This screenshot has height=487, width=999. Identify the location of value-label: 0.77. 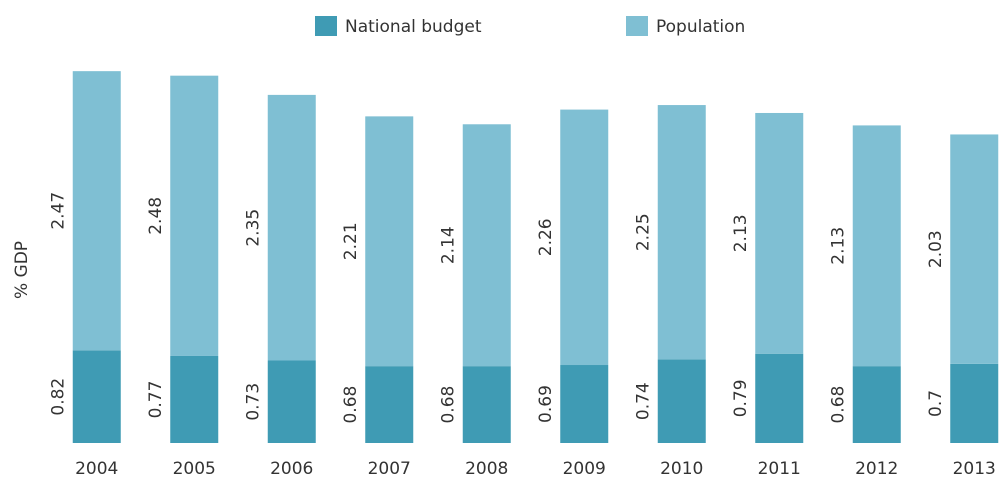
(156, 400).